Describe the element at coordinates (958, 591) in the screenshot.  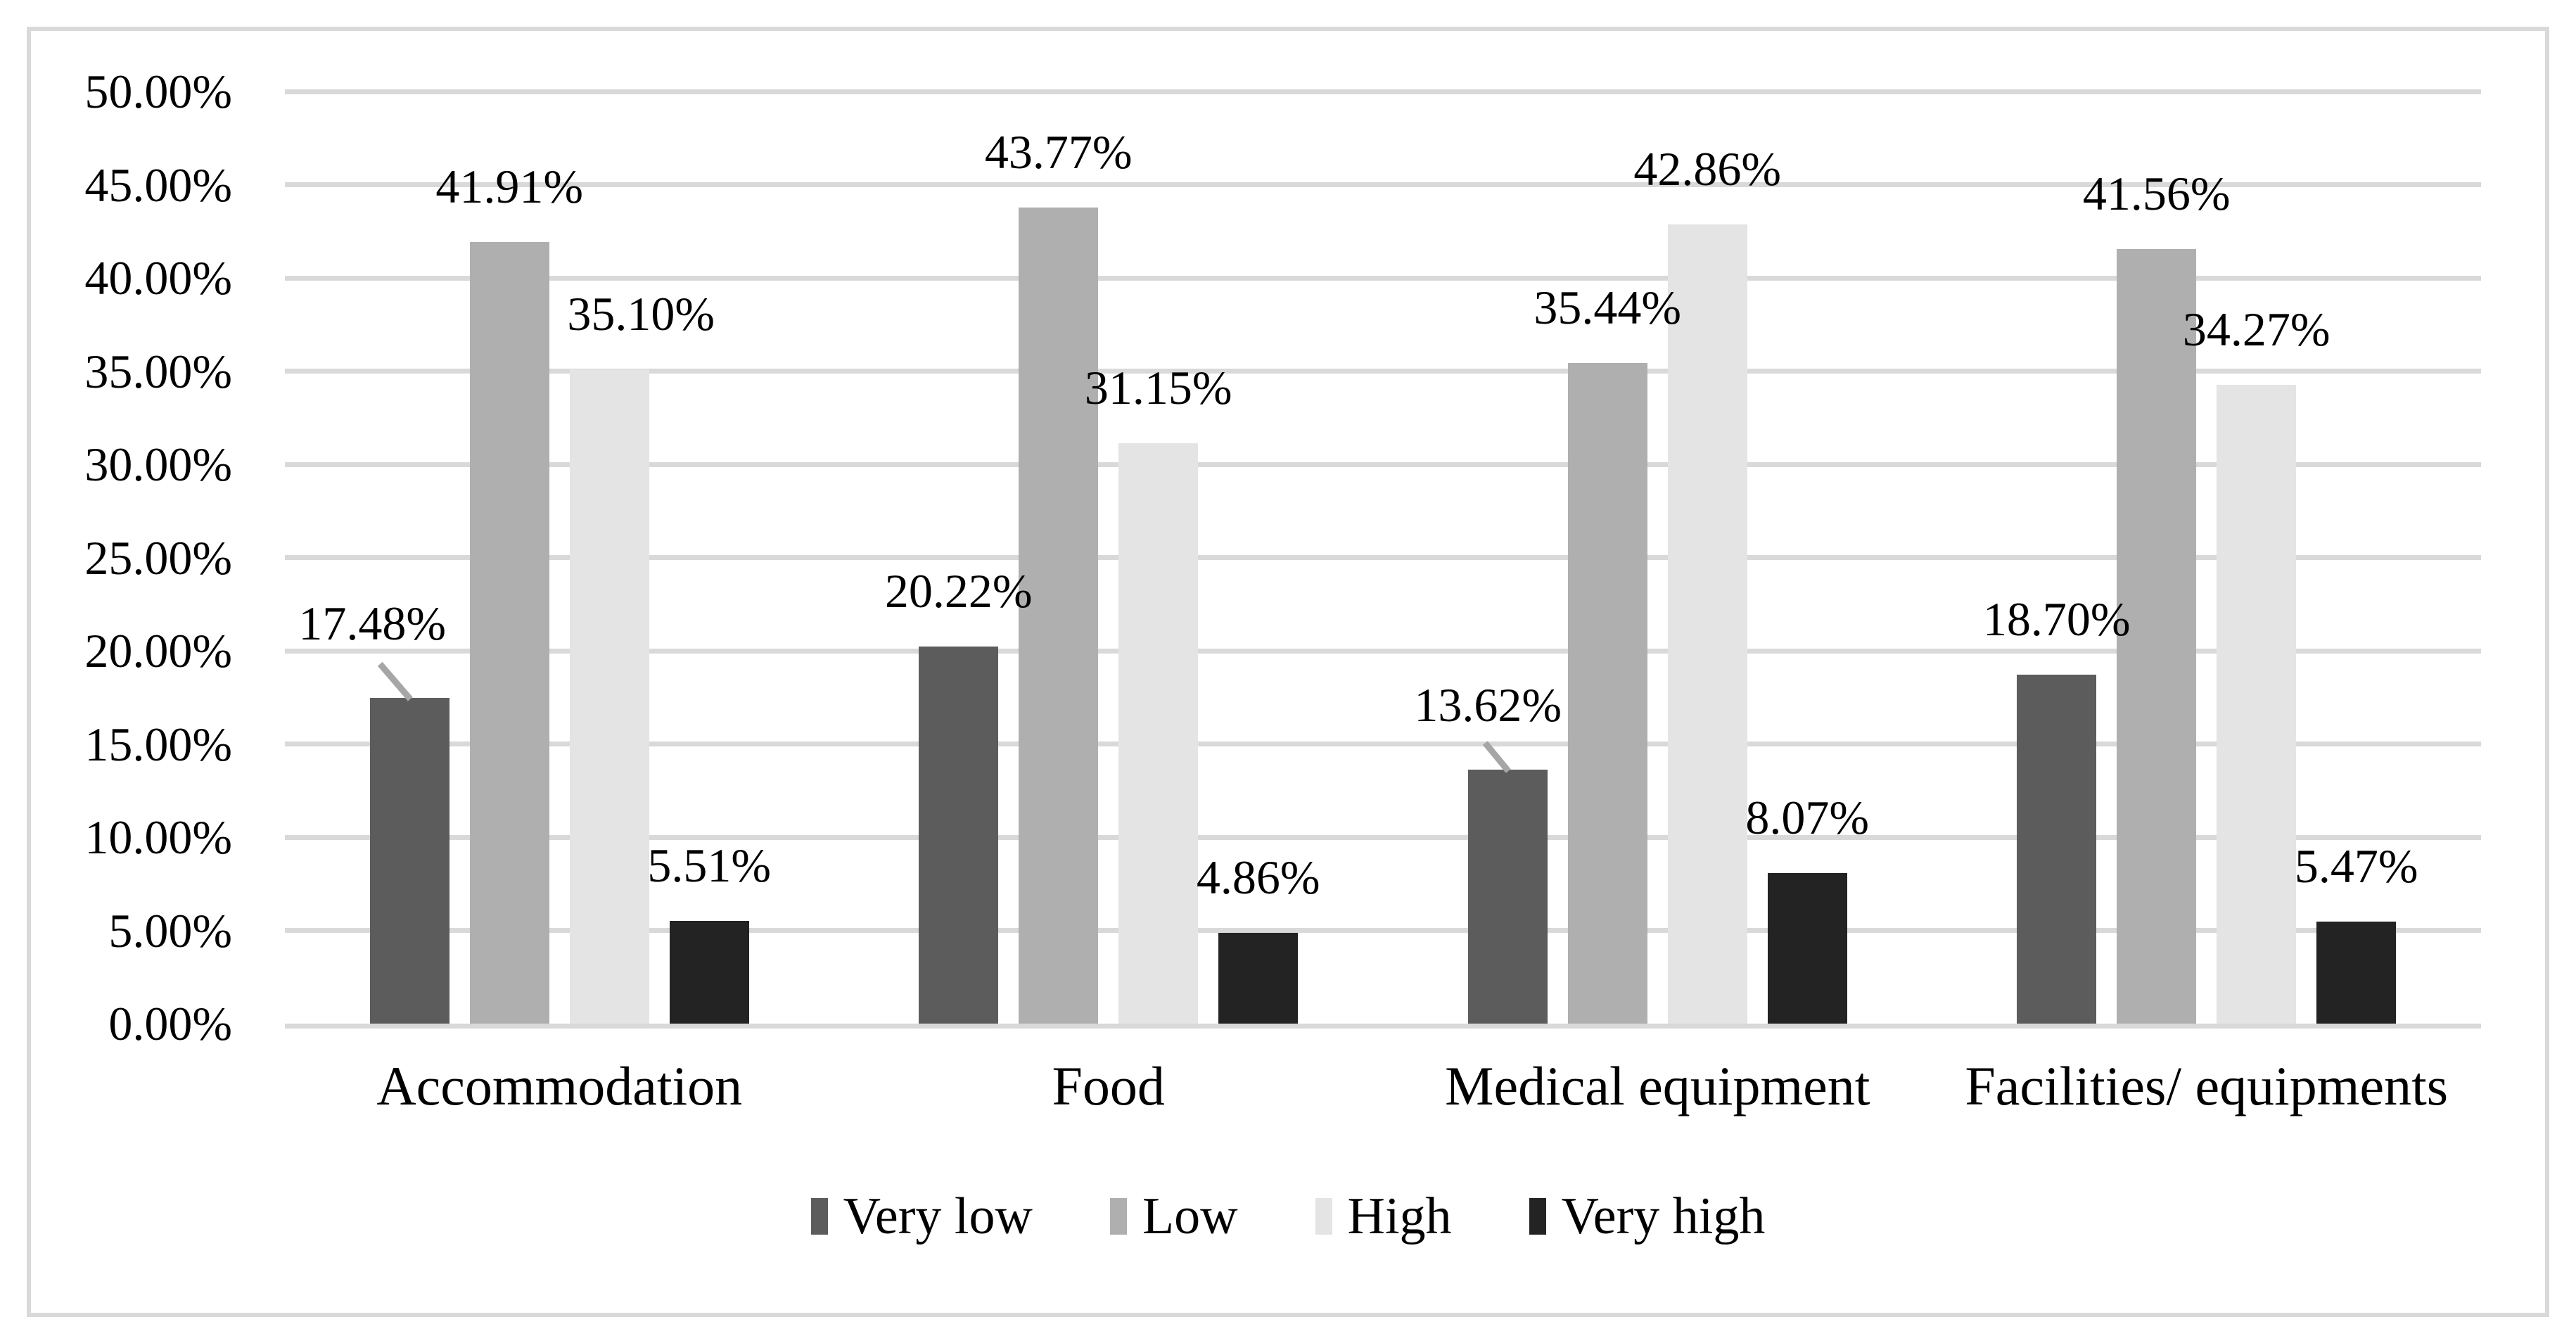
I see `data-label: 20.22%` at that location.